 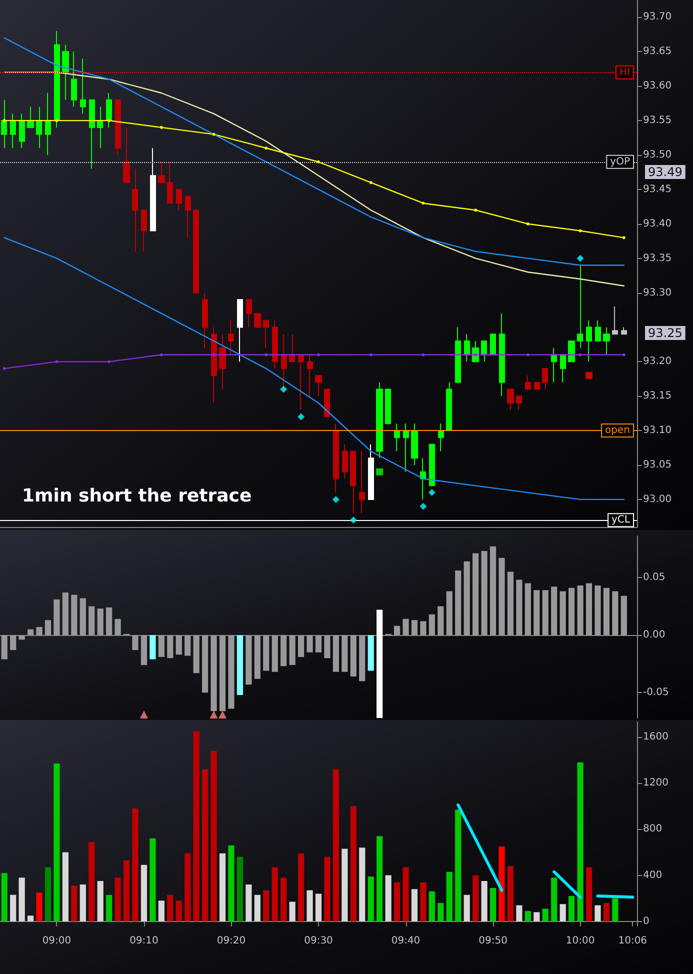 I want to click on x-tick-label: 10:06, so click(x=633, y=941).